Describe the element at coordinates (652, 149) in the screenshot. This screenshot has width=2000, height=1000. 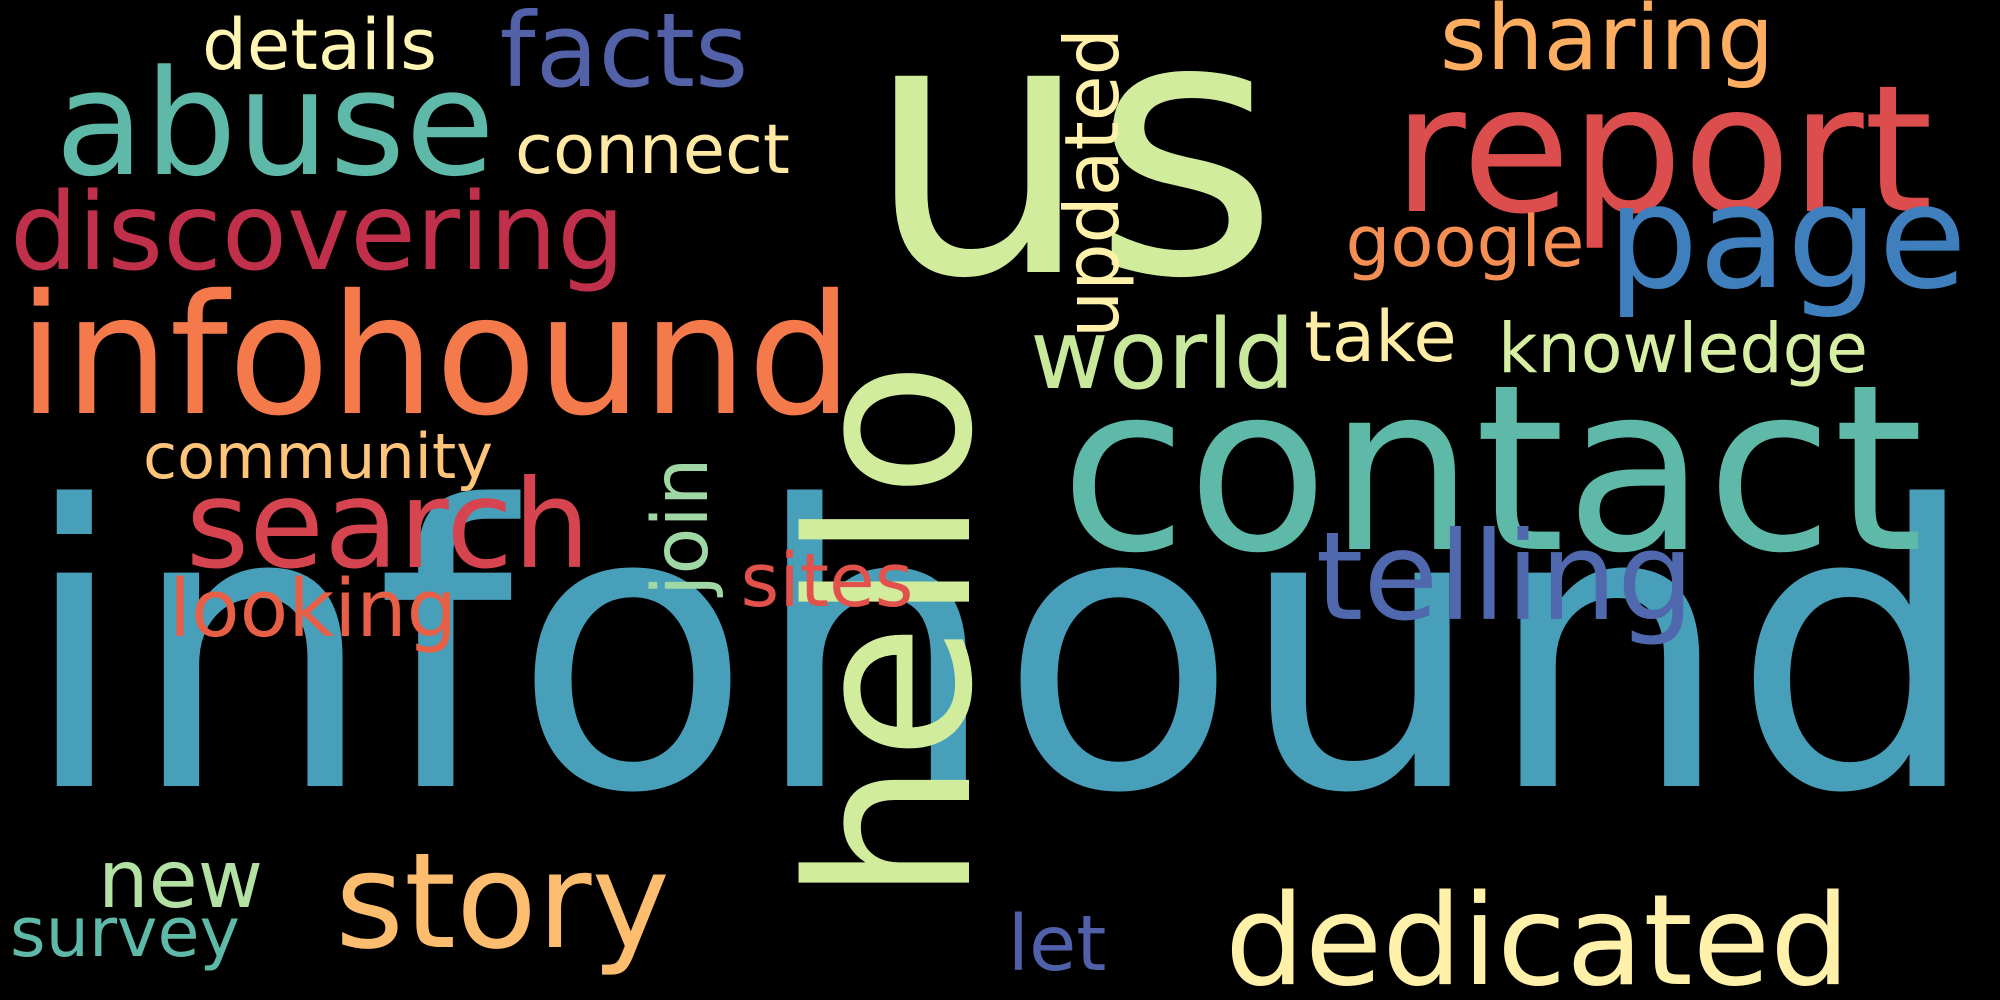
I see `word-connect: connect` at that location.